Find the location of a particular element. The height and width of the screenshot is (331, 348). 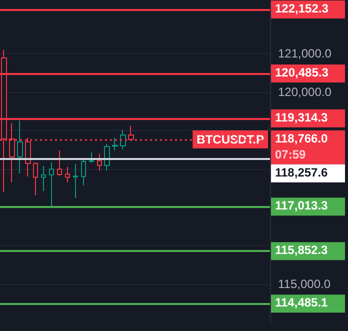

ref-line-label: 118,766.0 is located at coordinates (301, 138).